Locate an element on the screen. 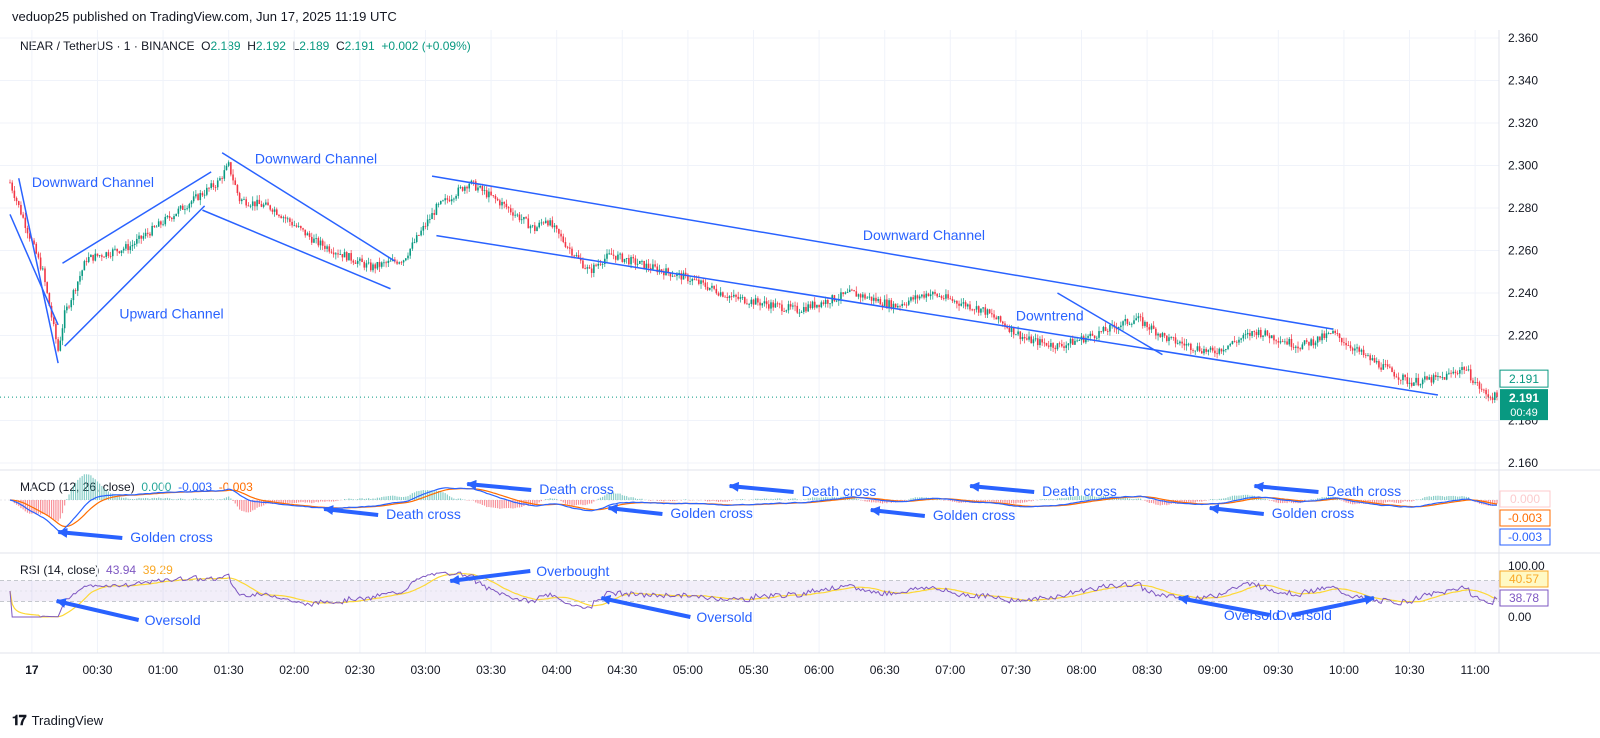  time-tick-label: 06:00 is located at coordinates (819, 670).